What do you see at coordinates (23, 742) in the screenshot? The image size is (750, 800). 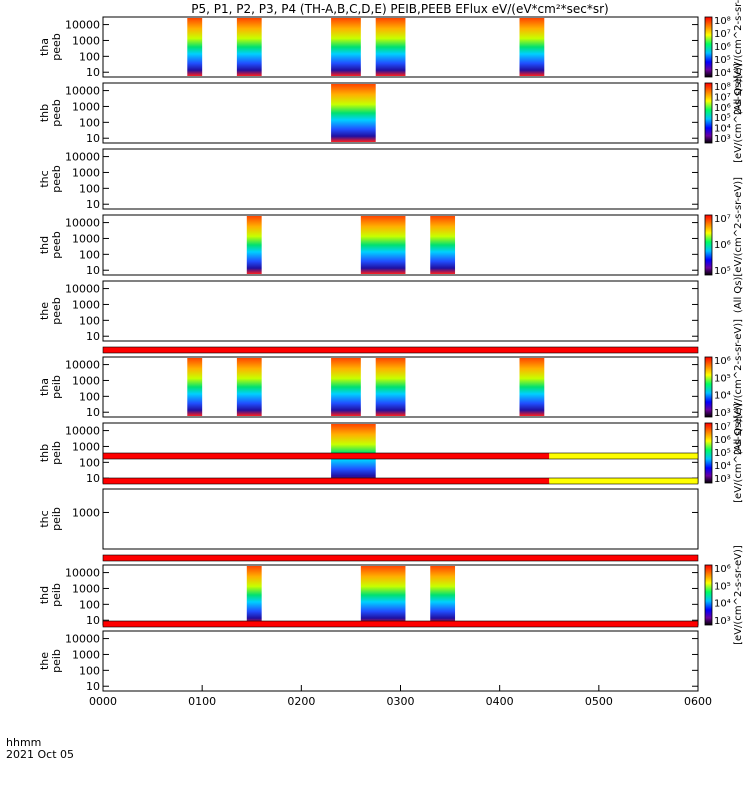 I see `x-axis-label-units: hhmm` at bounding box center [23, 742].